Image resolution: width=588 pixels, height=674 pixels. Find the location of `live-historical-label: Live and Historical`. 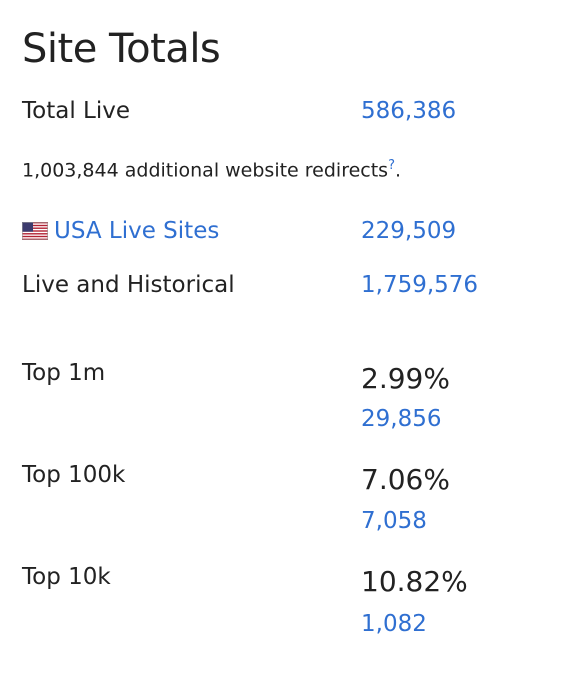

live-historical-label: Live and Historical is located at coordinates (128, 285).